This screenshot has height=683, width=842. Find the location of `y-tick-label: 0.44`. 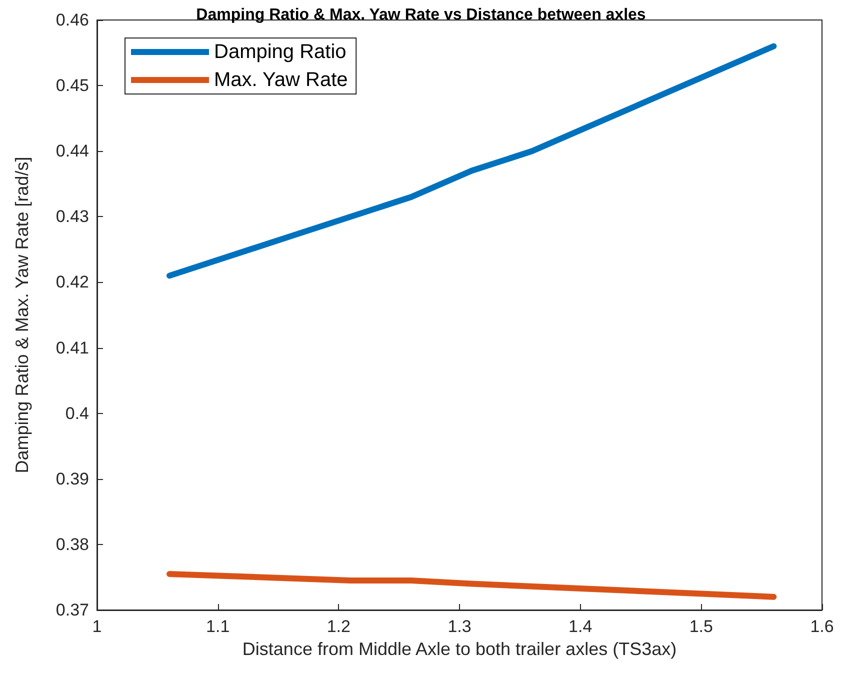

y-tick-label: 0.44 is located at coordinates (72, 151).